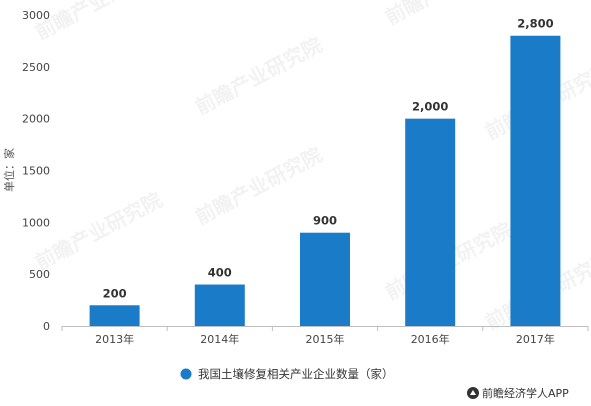 This screenshot has width=591, height=406. I want to click on y-tick-label: 1500, so click(36, 171).